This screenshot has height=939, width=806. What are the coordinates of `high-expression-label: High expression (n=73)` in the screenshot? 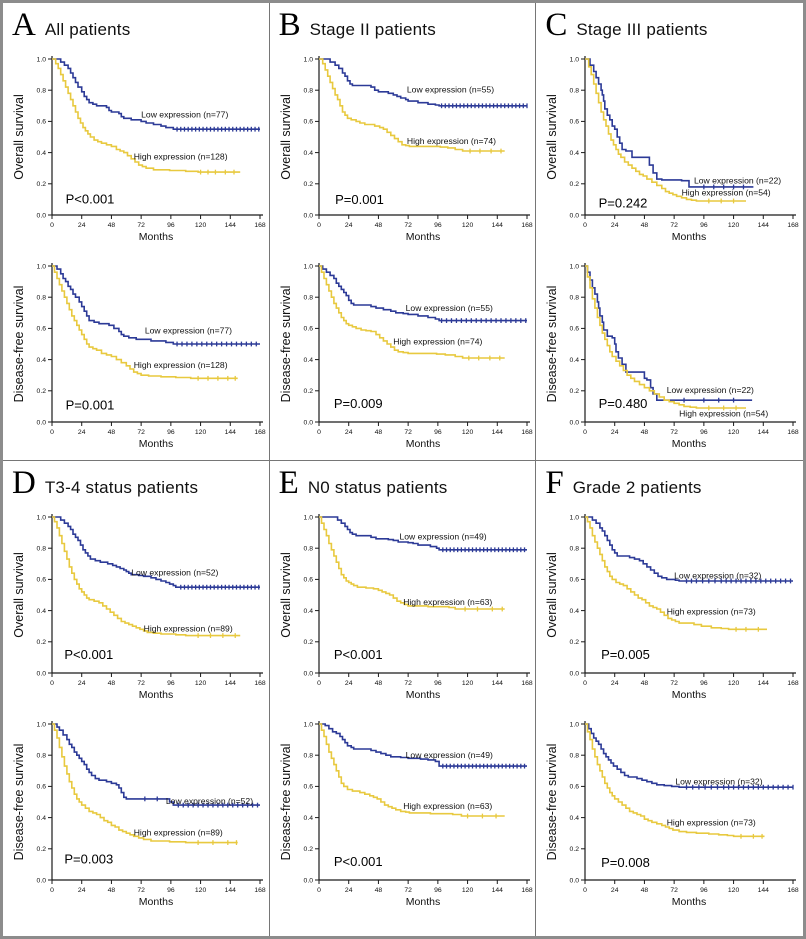 It's located at (711, 822).